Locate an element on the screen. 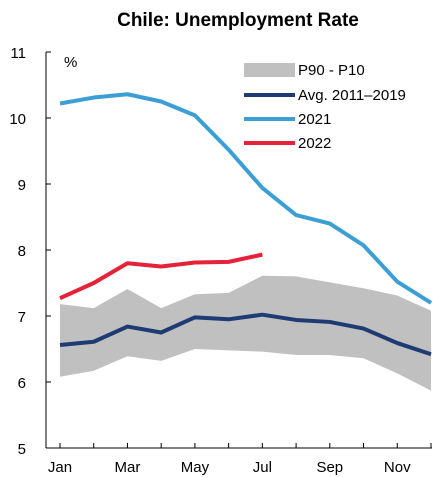 This screenshot has width=442, height=478. x-tick-label: Jan is located at coordinates (60, 467).